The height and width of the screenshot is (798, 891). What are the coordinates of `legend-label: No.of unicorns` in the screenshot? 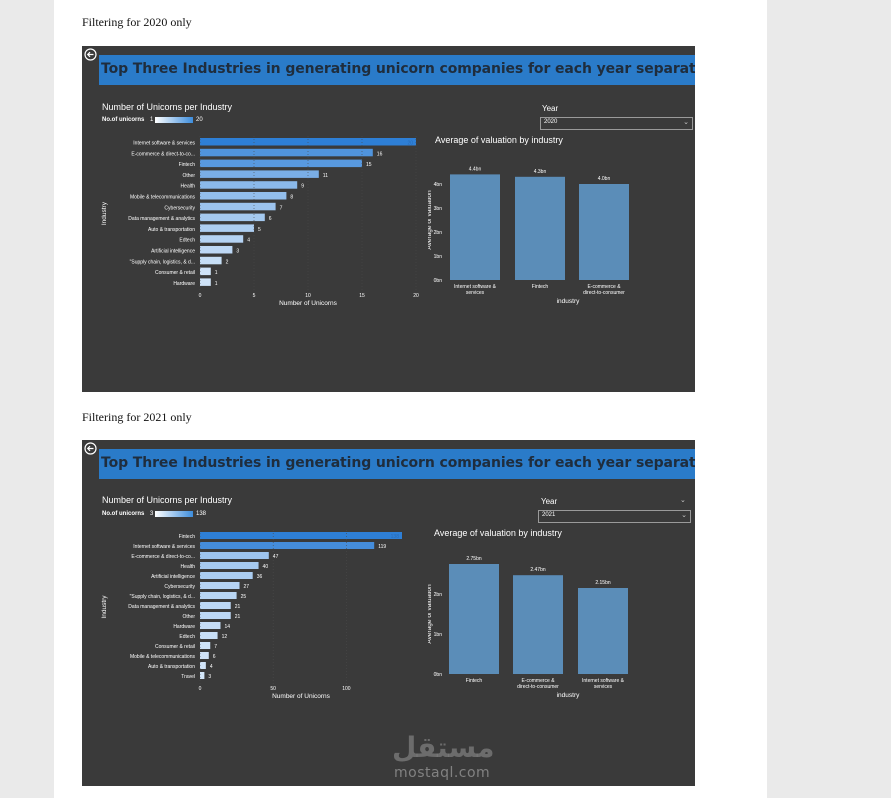 It's located at (123, 514).